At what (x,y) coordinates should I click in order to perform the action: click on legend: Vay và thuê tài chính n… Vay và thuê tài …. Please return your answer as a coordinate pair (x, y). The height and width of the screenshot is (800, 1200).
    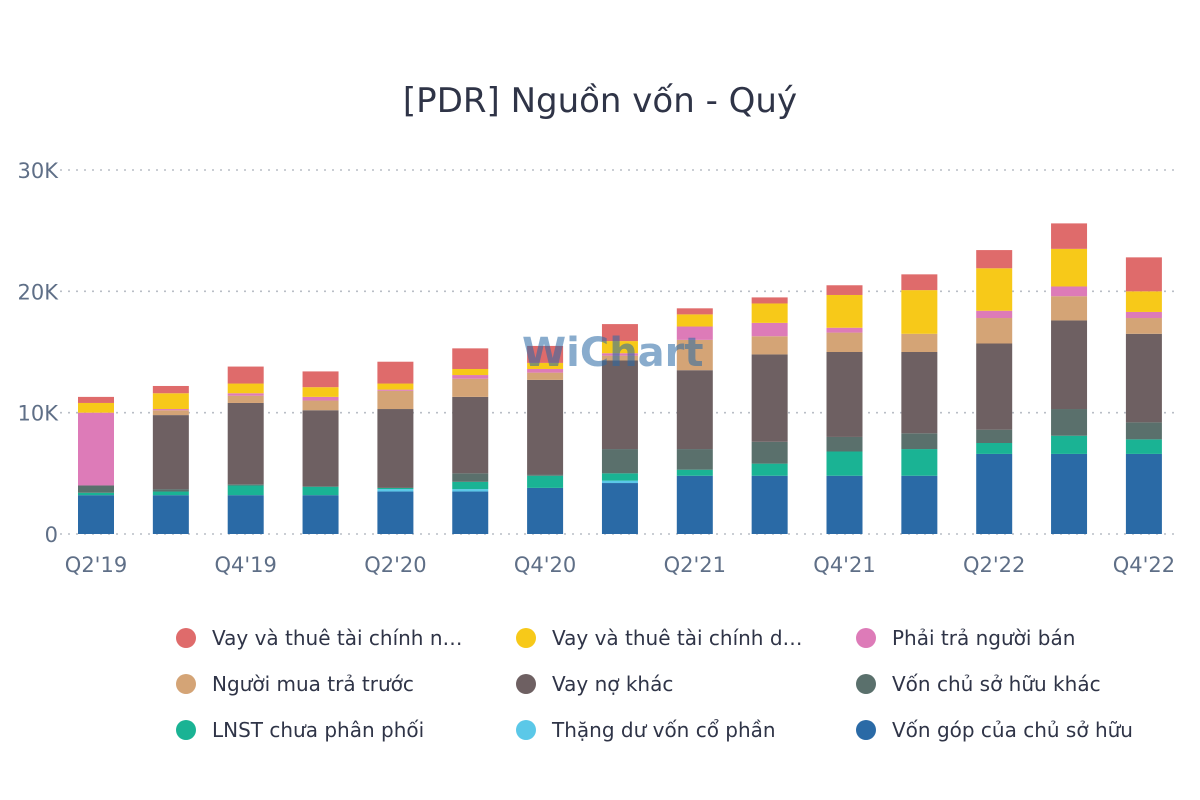
    Looking at the image, I should click on (676, 684).